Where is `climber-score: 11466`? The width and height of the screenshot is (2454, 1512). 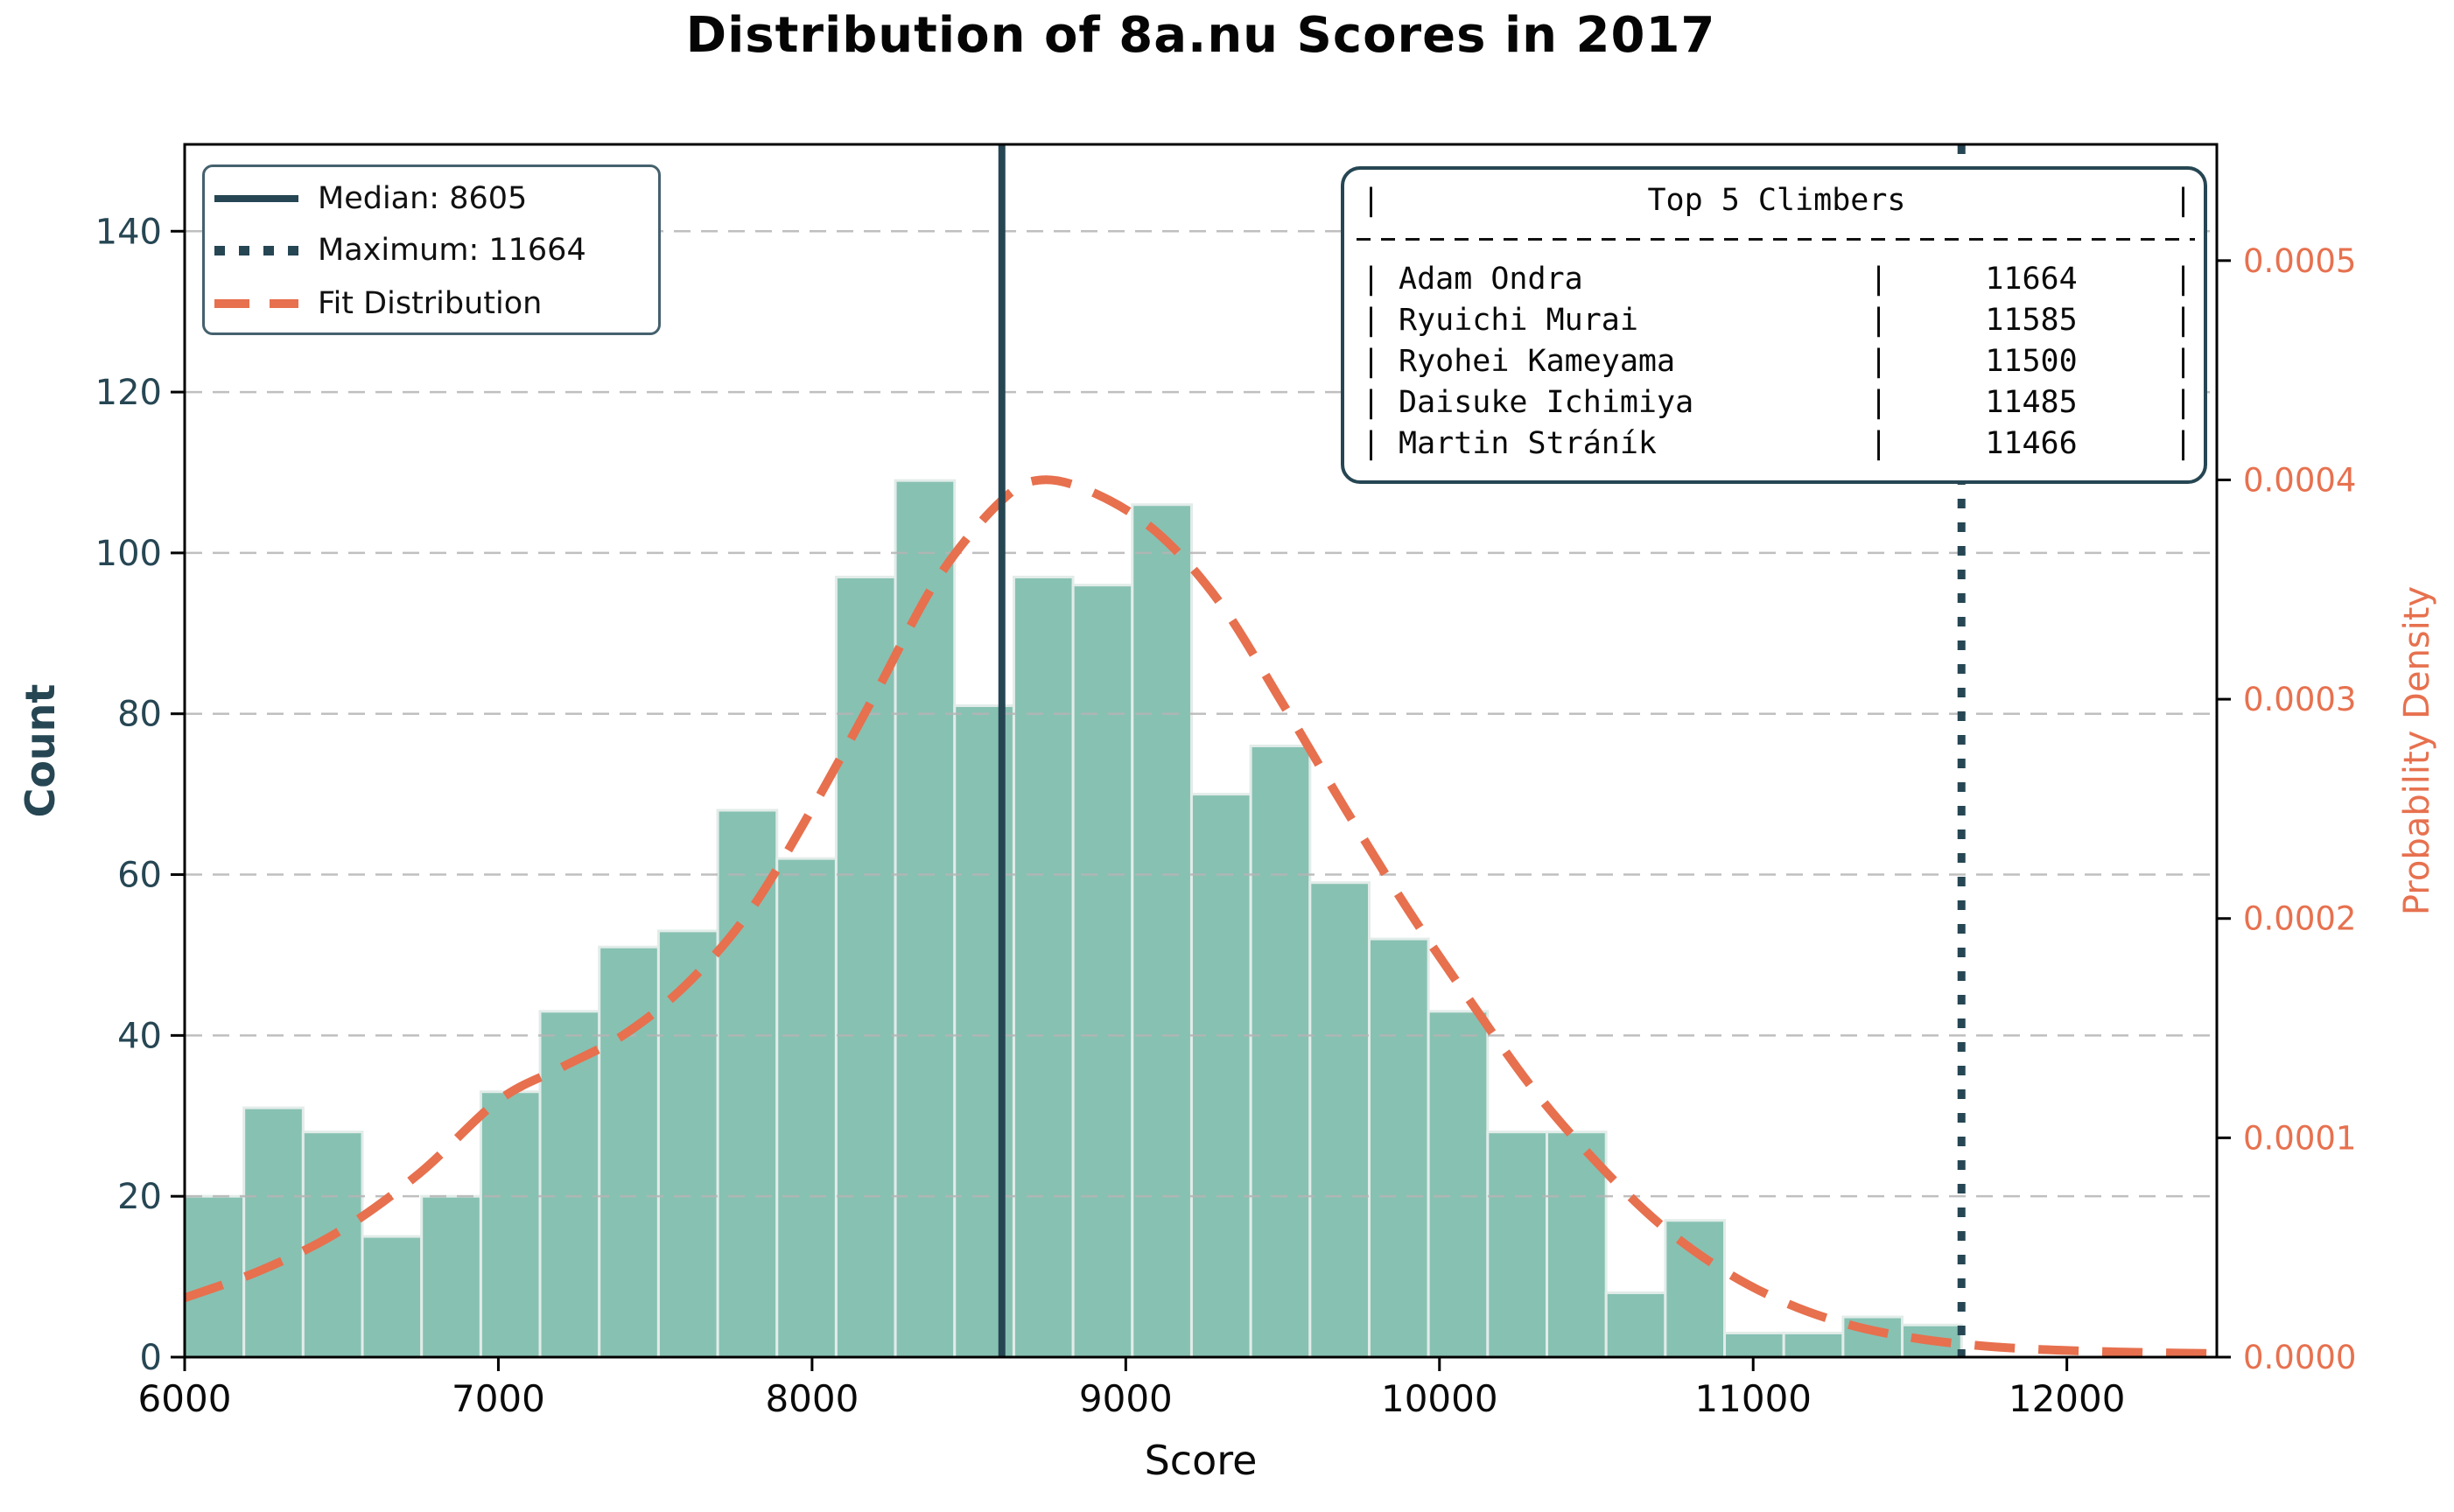 climber-score: 11466 is located at coordinates (2031, 443).